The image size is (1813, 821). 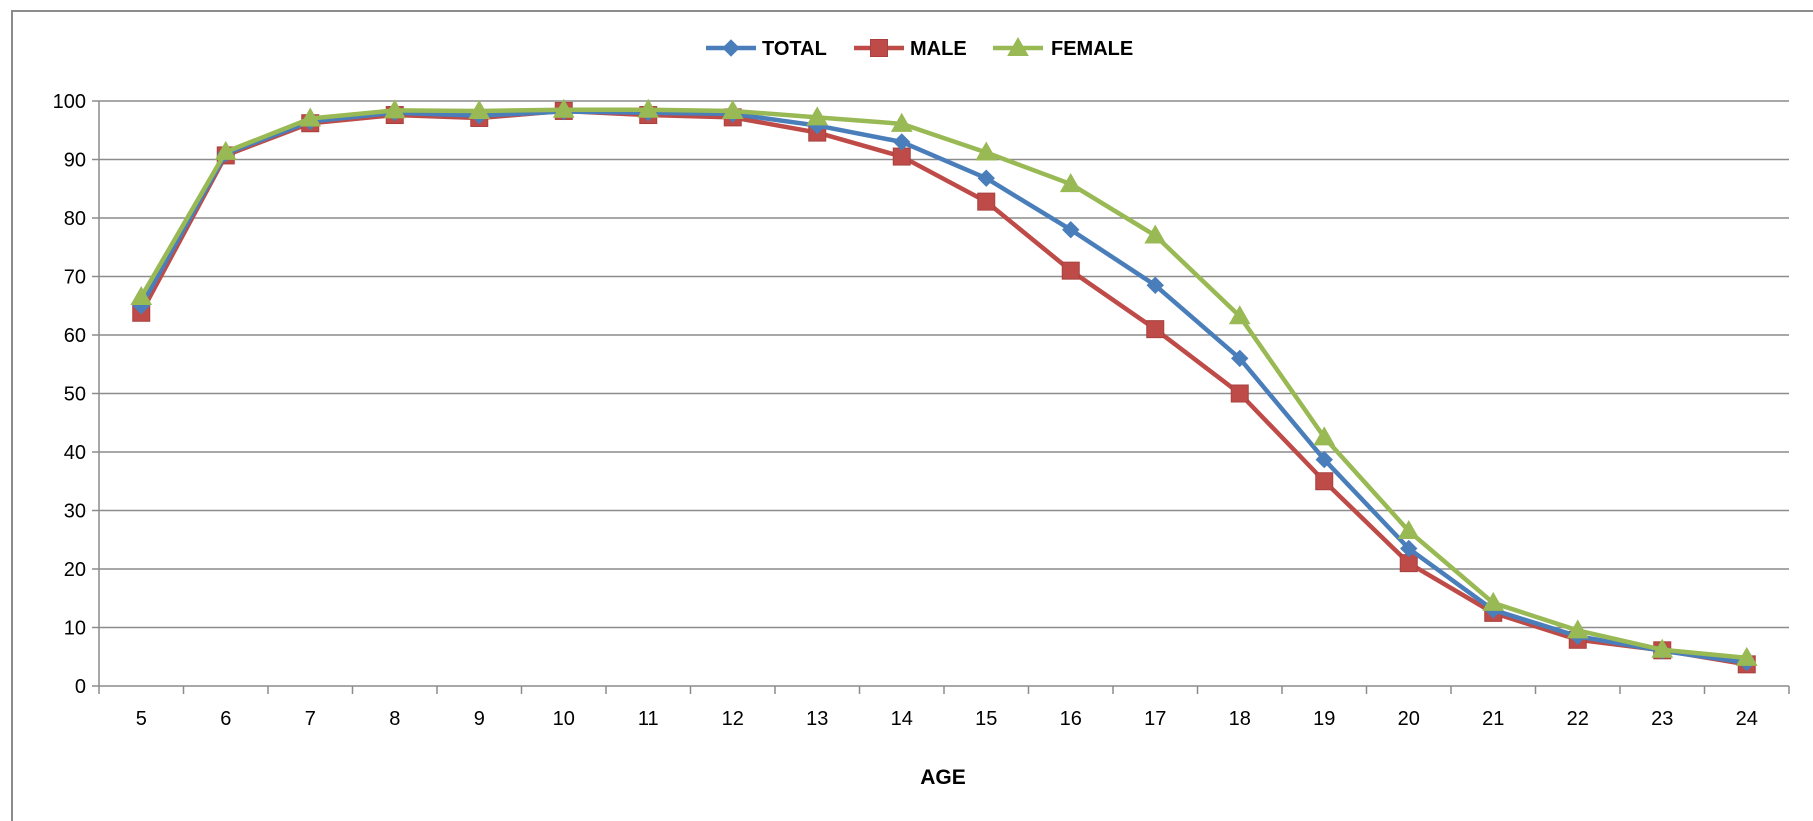 What do you see at coordinates (75, 336) in the screenshot?
I see `y-tick-label: 60` at bounding box center [75, 336].